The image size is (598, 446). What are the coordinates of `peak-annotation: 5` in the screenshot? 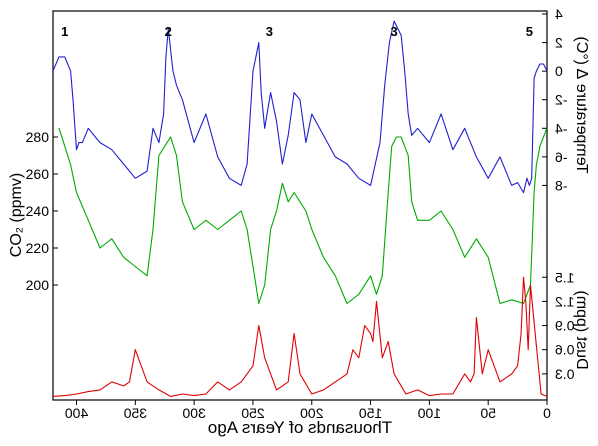 It's located at (529, 31).